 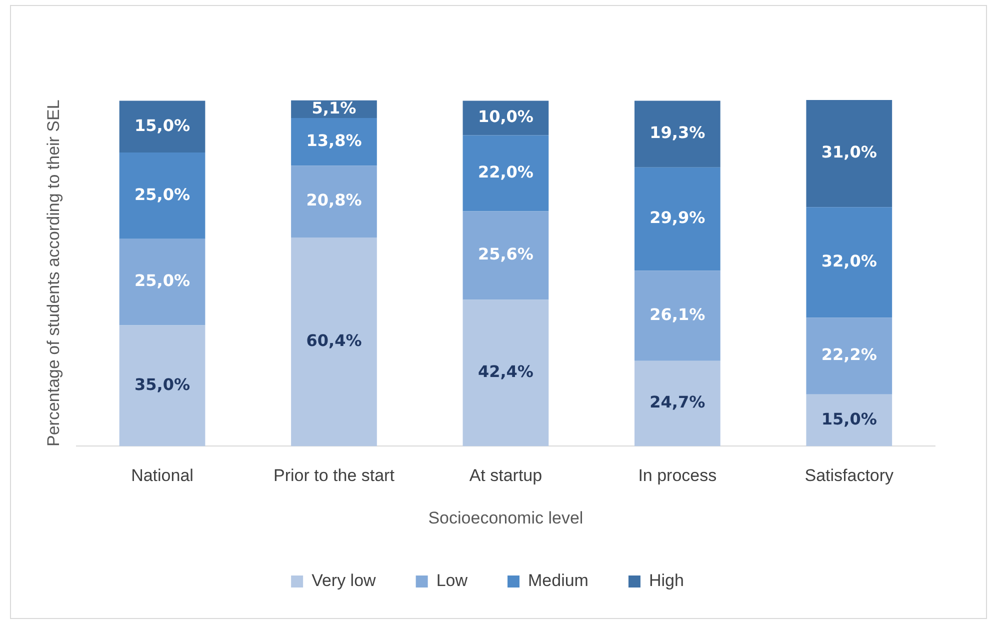 What do you see at coordinates (162, 476) in the screenshot?
I see `x-tick-label: National` at bounding box center [162, 476].